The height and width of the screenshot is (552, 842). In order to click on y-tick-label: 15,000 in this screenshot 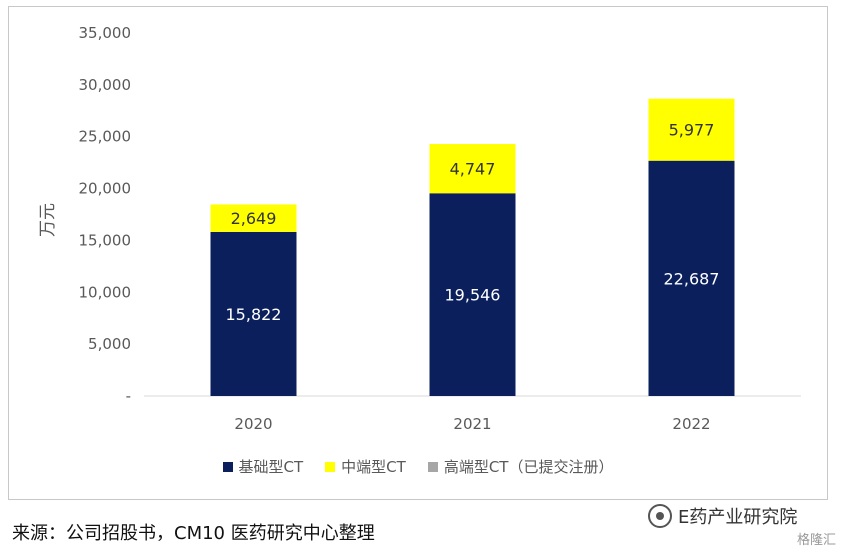, I will do `click(105, 240)`.